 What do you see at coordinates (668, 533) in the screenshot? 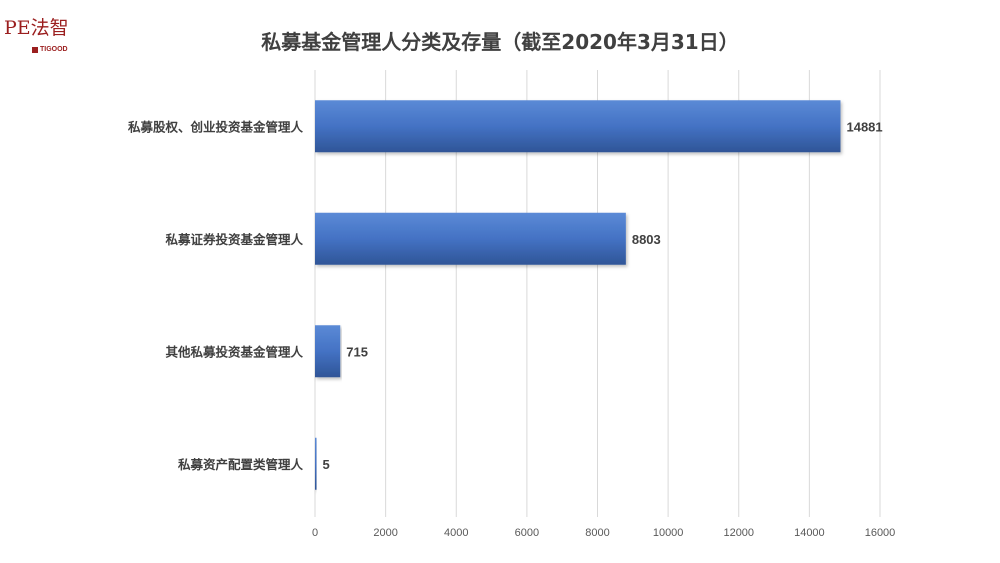
I see `x-tick-label: 10000` at bounding box center [668, 533].